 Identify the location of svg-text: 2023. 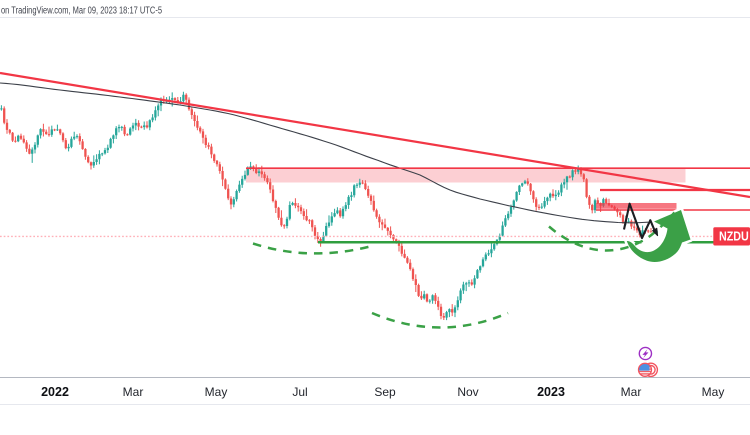
(551, 392).